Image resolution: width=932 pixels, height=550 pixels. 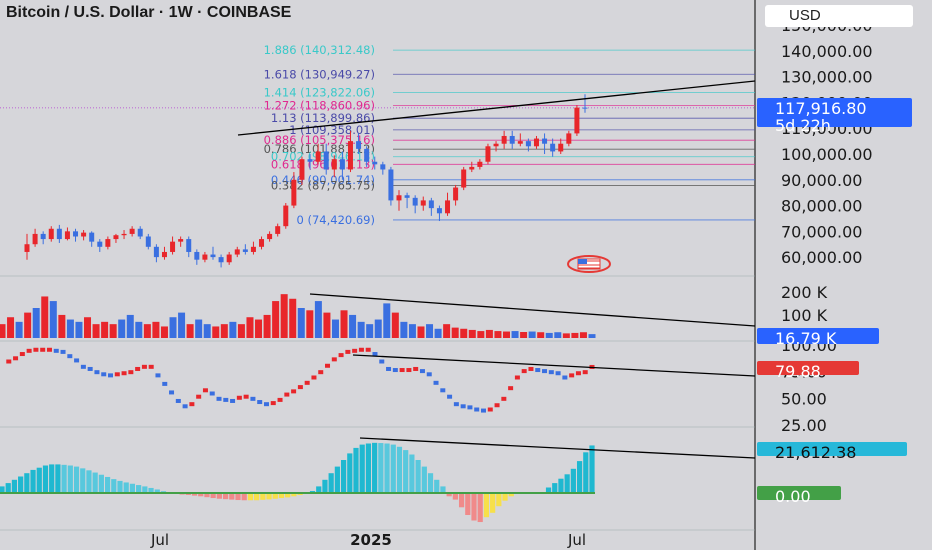 What do you see at coordinates (821, 231) in the screenshot?
I see `price-tick-label: 70,000.00` at bounding box center [821, 231].